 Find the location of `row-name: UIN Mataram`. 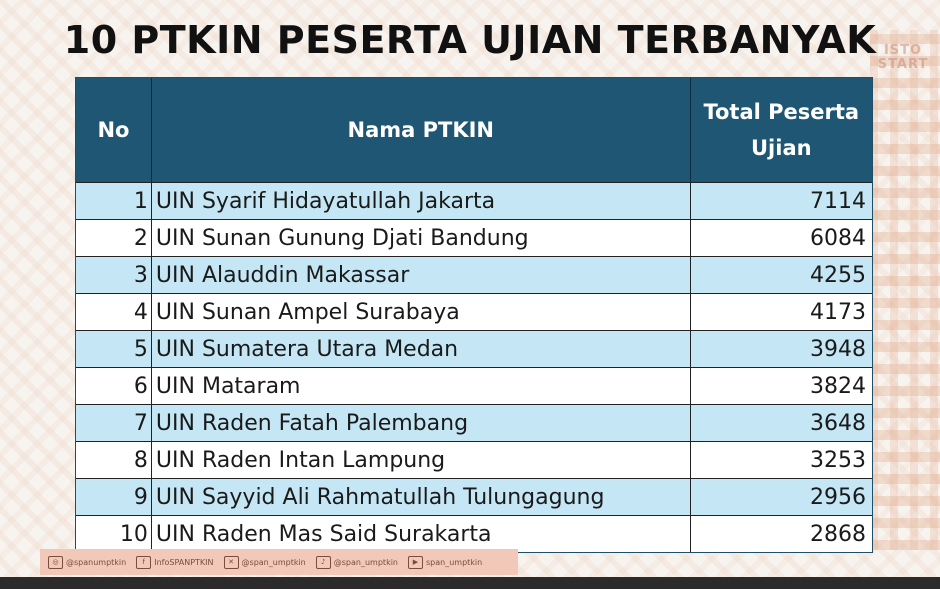

row-name: UIN Mataram is located at coordinates (421, 386).